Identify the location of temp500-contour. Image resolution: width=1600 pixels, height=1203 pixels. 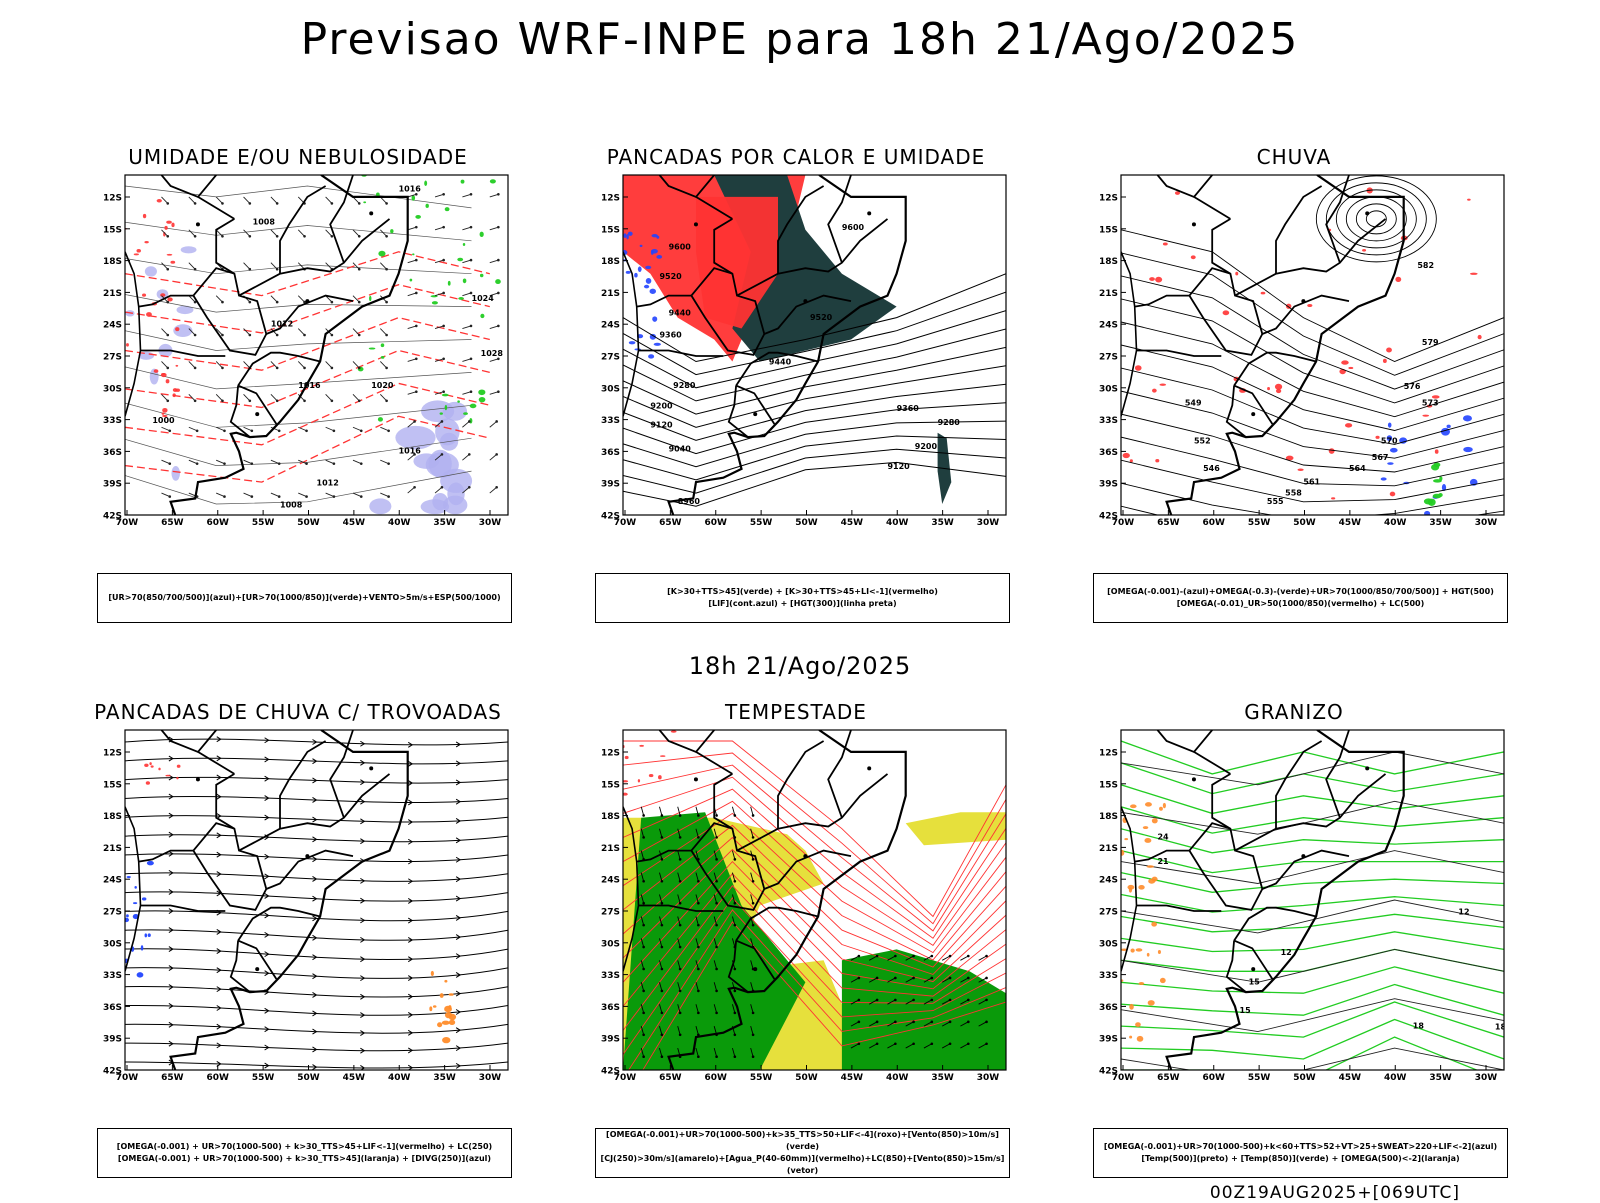
(1312, 916).